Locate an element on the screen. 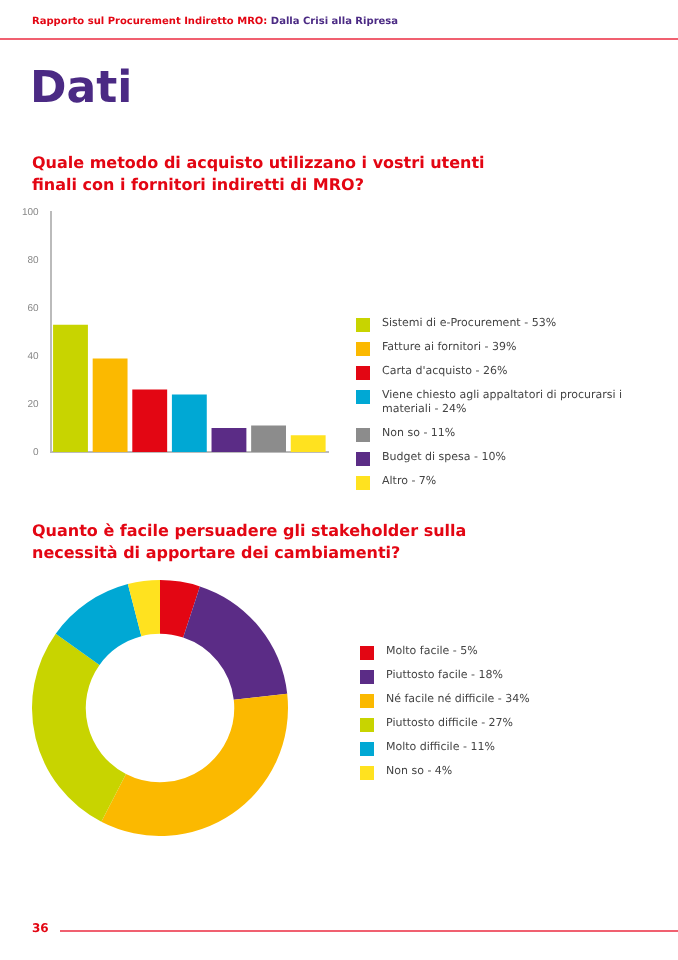 The width and height of the screenshot is (678, 960). text: Dati is located at coordinates (81, 89).